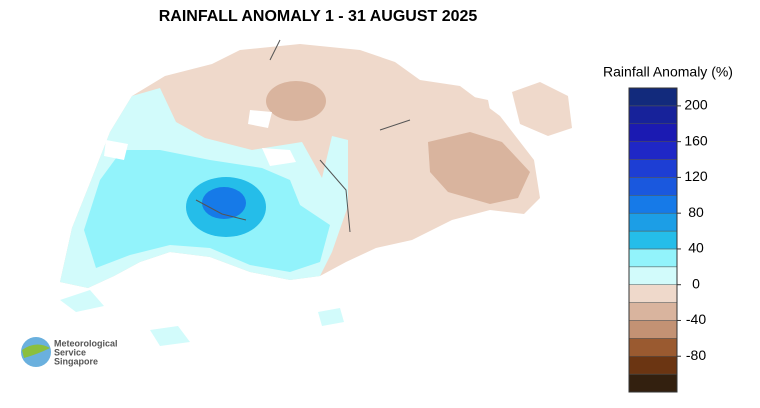 The height and width of the screenshot is (408, 760). Describe the element at coordinates (696, 355) in the screenshot. I see `legend-tick-label: -80` at that location.